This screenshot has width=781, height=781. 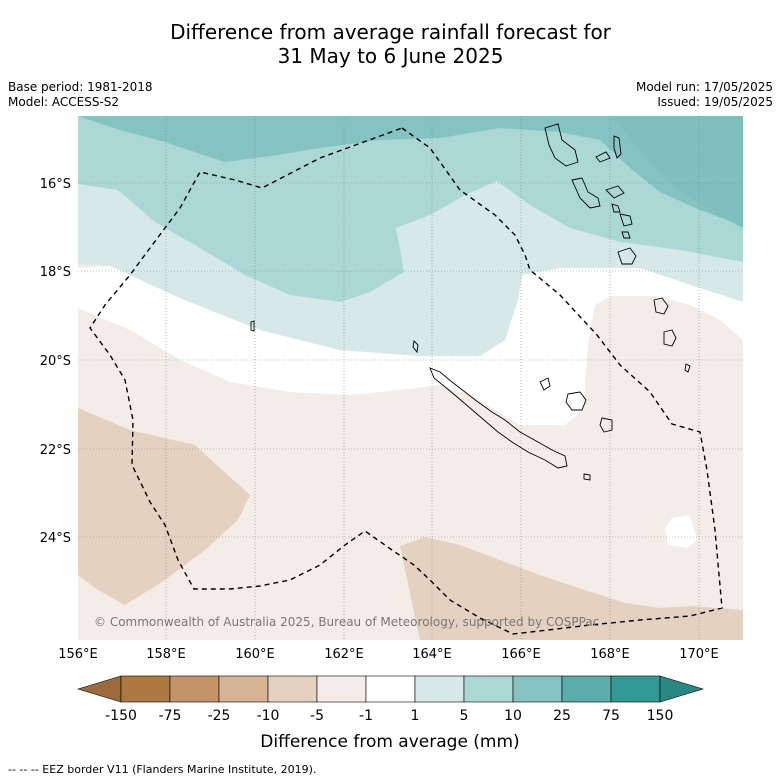 I want to click on colorbar-tick: -1, so click(x=366, y=716).